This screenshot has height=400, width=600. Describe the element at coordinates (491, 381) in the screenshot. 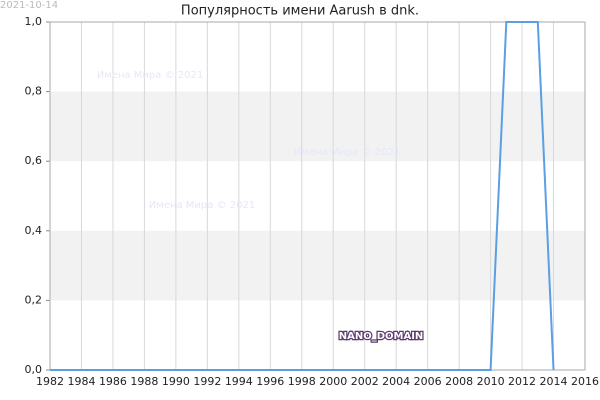

I see `x-tick-label: 2010` at that location.